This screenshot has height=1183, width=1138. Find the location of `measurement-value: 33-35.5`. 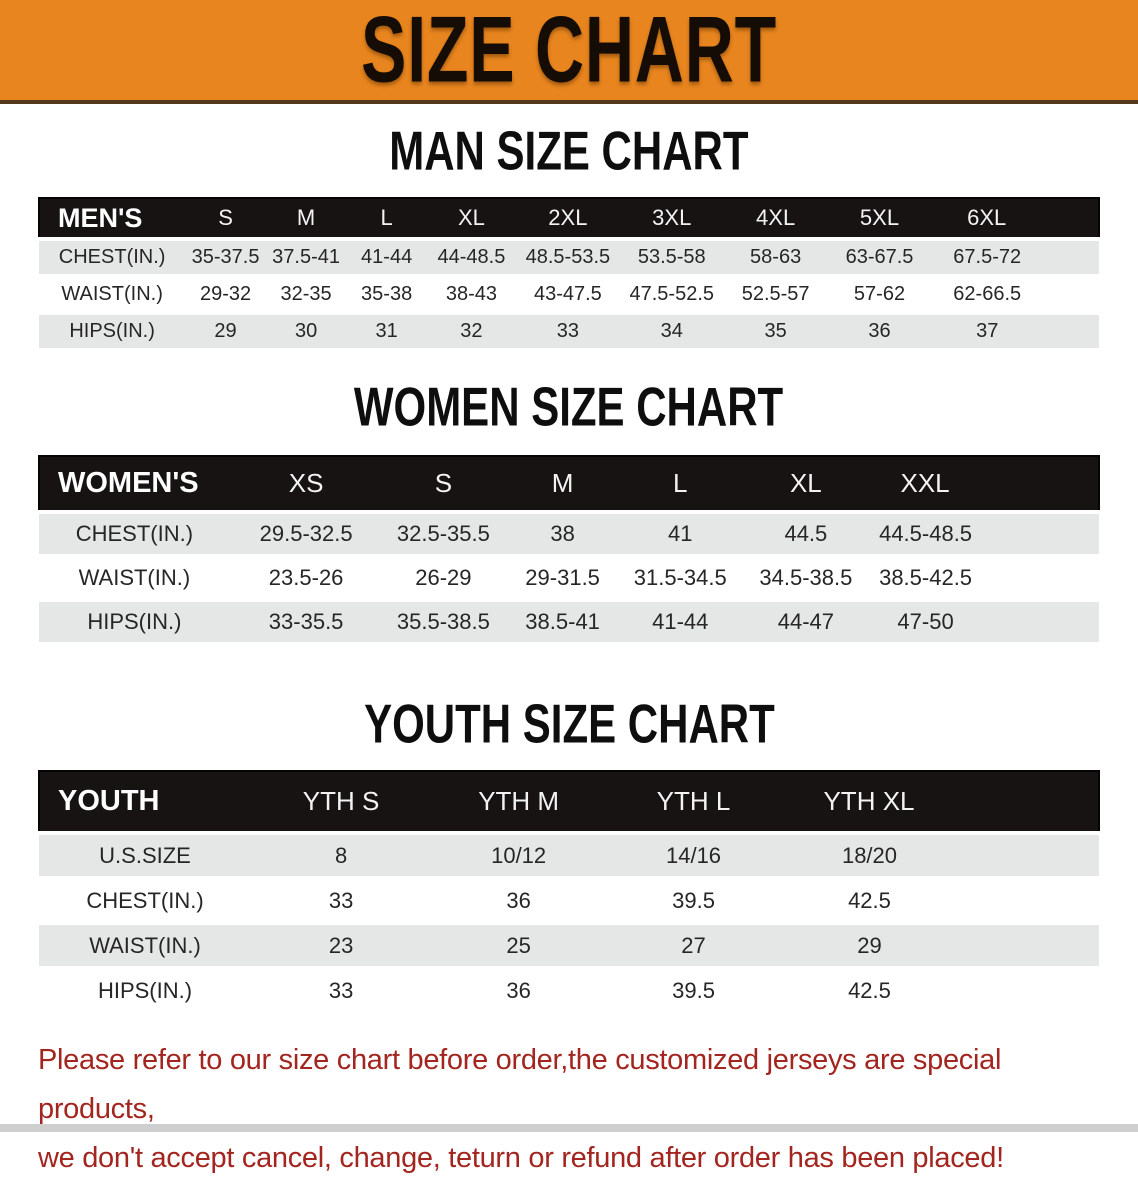

measurement-value: 33-35.5 is located at coordinates (306, 620).